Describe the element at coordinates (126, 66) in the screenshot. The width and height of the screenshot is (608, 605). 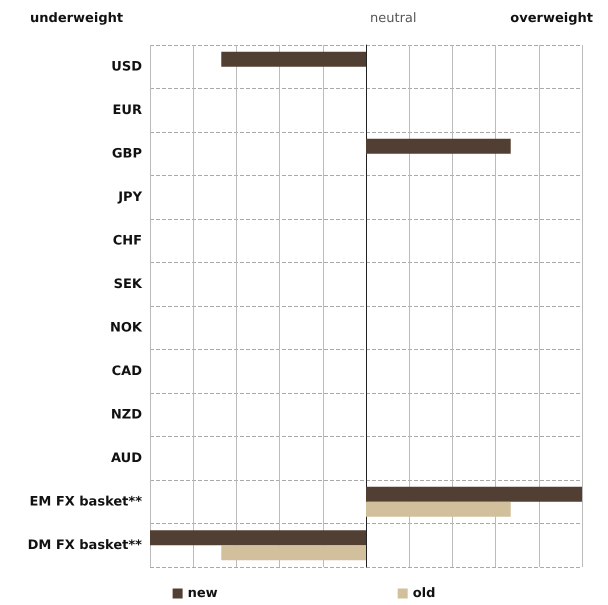
I see `y-tick-label: USD` at that location.